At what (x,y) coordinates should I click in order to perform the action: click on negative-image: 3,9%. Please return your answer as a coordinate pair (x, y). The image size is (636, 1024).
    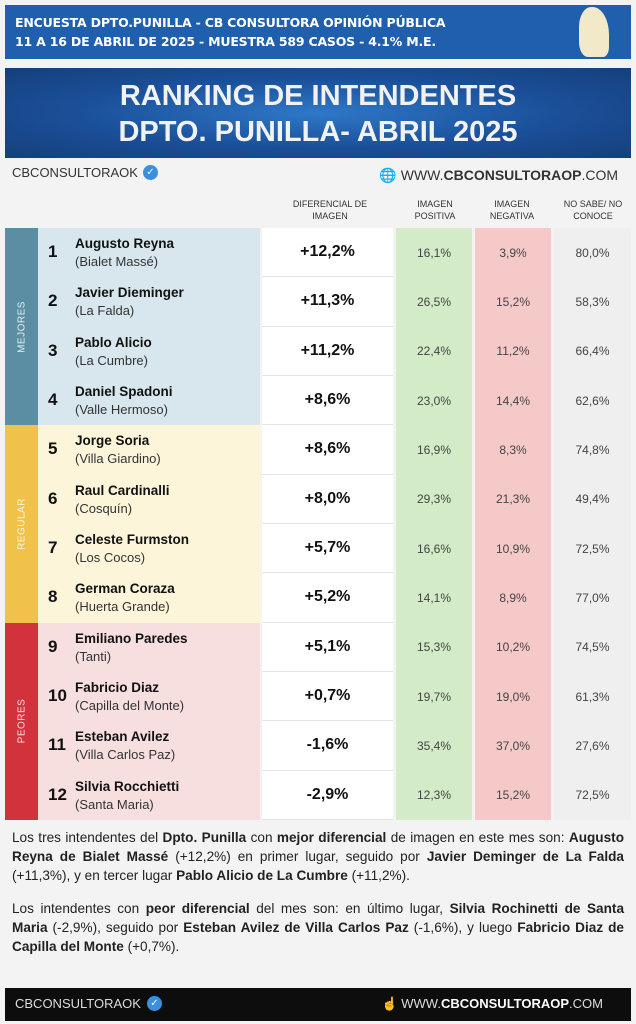
    Looking at the image, I should click on (513, 253).